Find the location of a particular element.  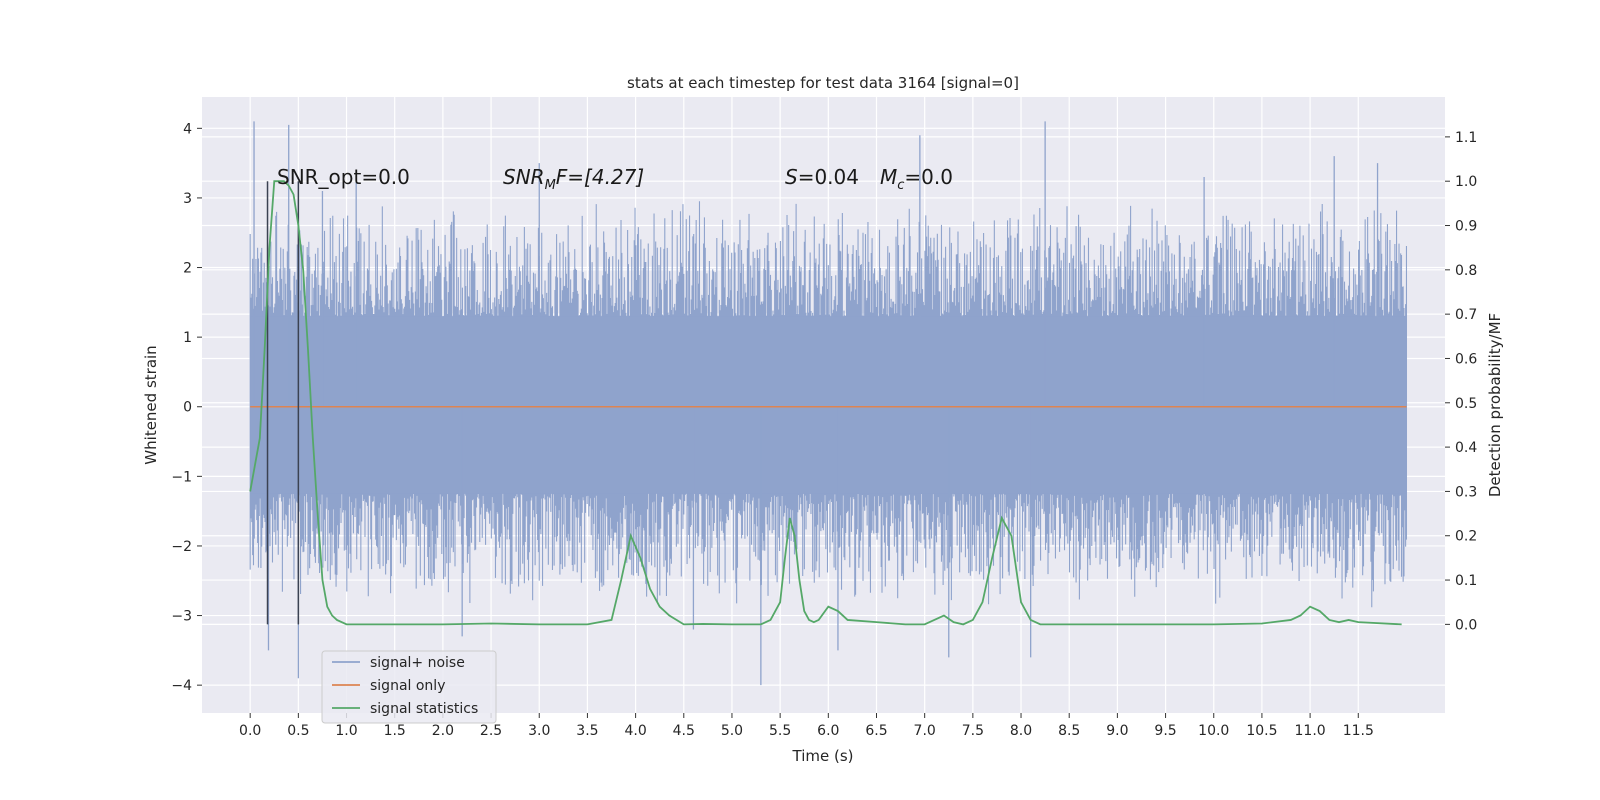

y2-tick-label: 0.8 is located at coordinates (1466, 271).